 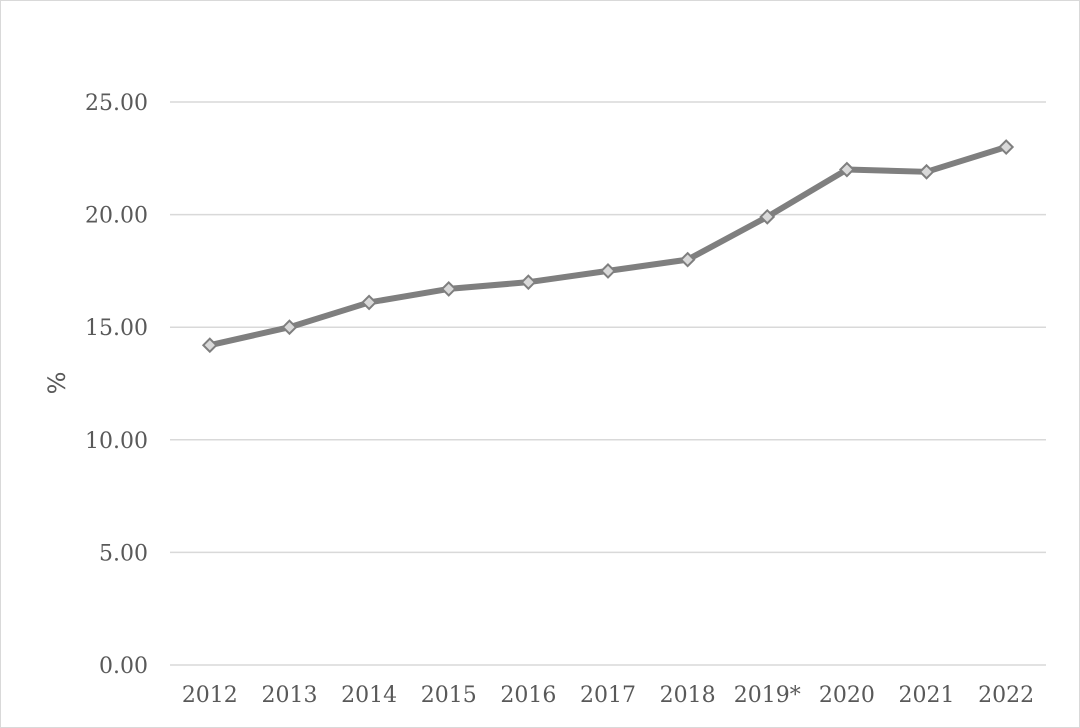 What do you see at coordinates (116, 328) in the screenshot?
I see `y-tick-label: 15.00` at bounding box center [116, 328].